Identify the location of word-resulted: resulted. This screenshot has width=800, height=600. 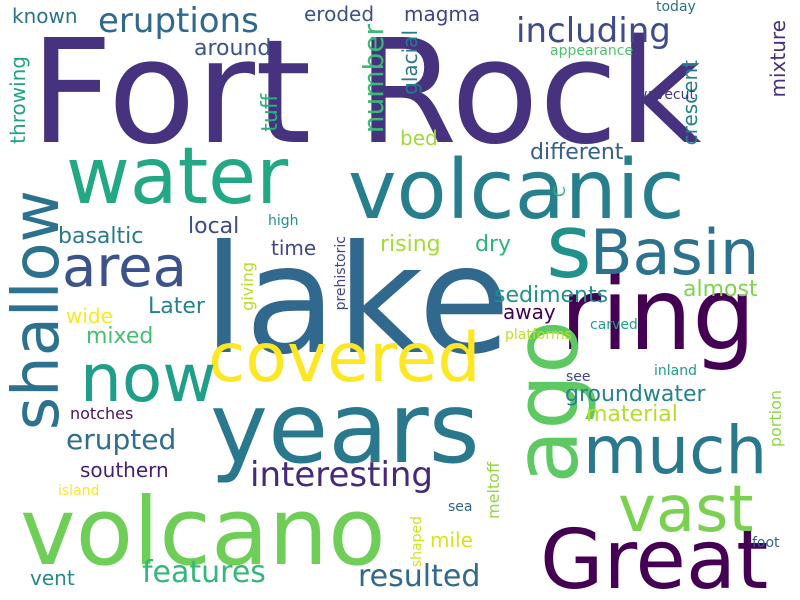
(419, 576).